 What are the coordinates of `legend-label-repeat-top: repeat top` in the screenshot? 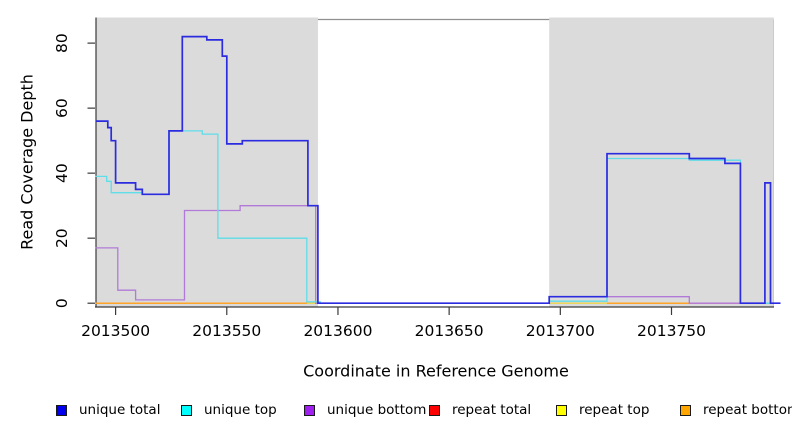 It's located at (614, 410).